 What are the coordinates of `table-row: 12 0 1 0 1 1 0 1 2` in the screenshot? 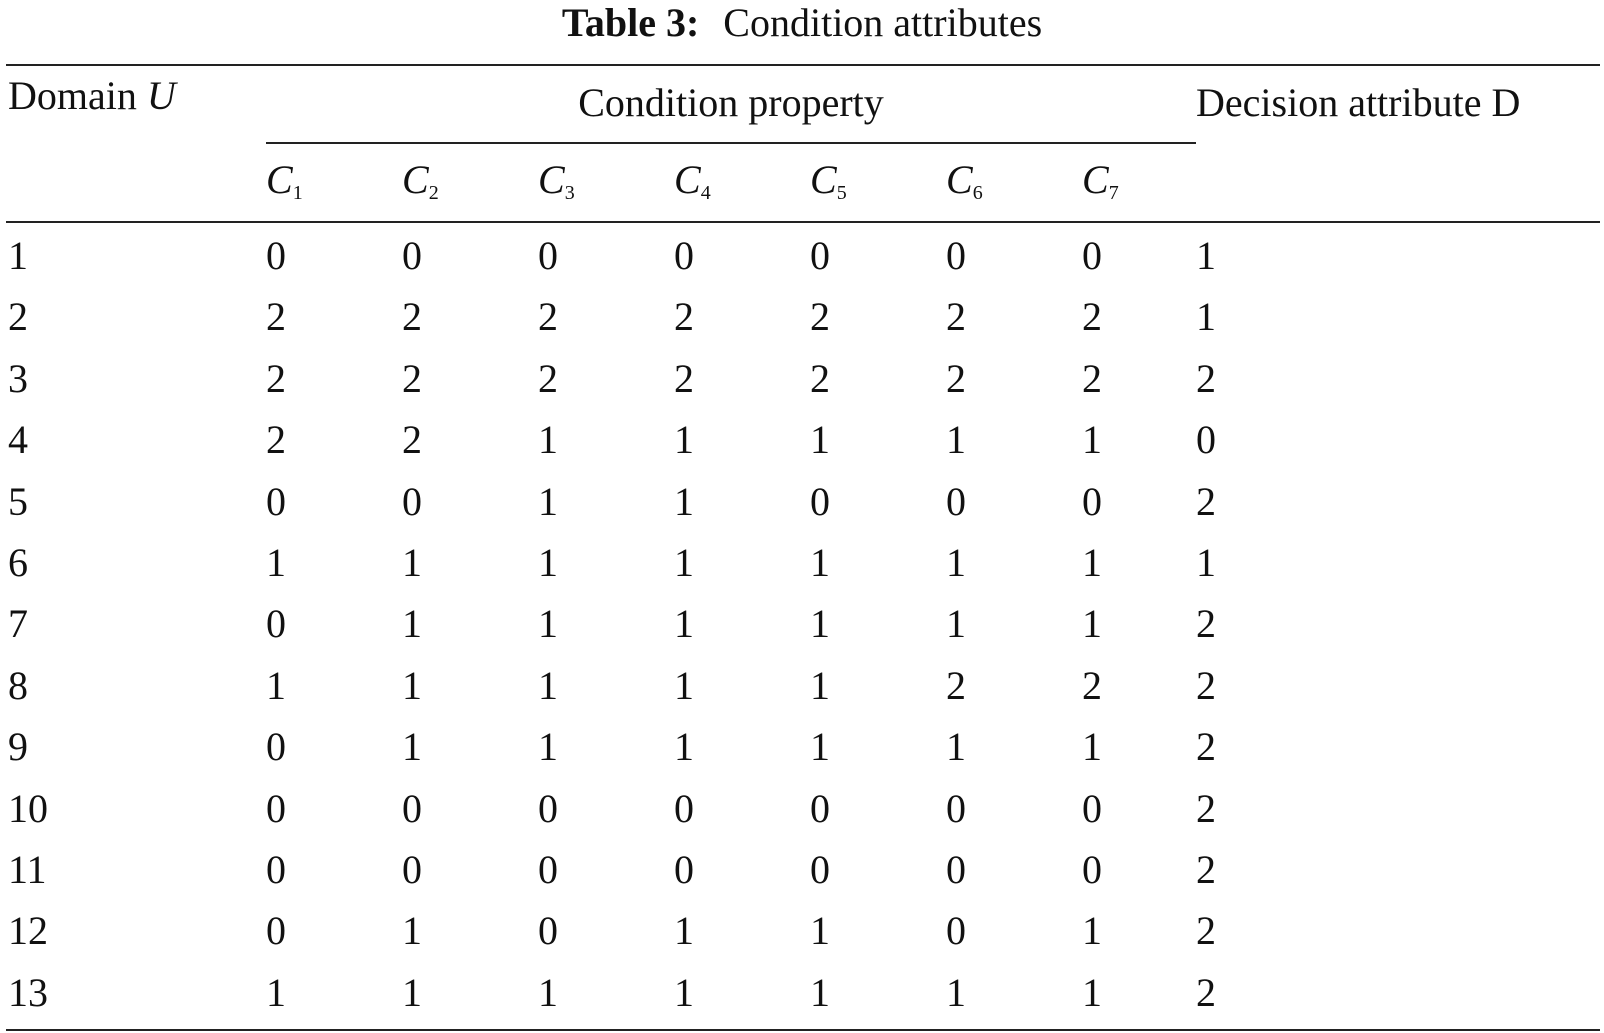 It's located at (802, 934).